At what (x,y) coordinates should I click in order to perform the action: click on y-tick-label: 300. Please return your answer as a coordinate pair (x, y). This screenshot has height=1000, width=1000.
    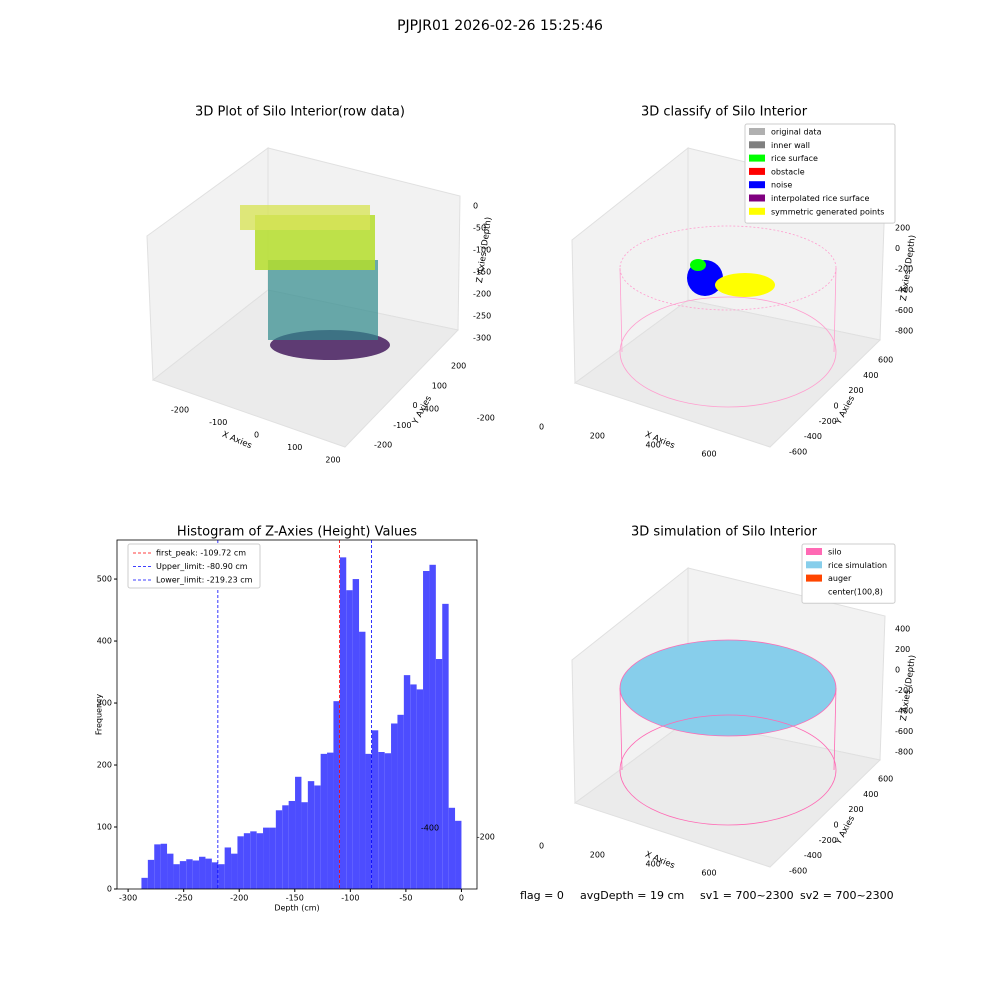
    Looking at the image, I should click on (104, 703).